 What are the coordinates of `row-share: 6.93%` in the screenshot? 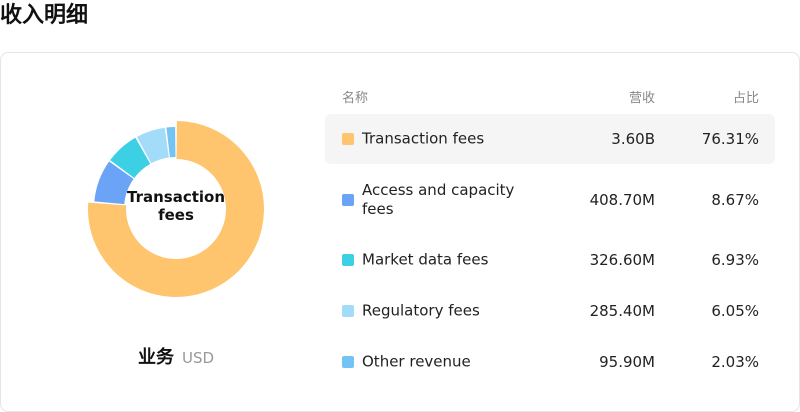 It's located at (735, 260).